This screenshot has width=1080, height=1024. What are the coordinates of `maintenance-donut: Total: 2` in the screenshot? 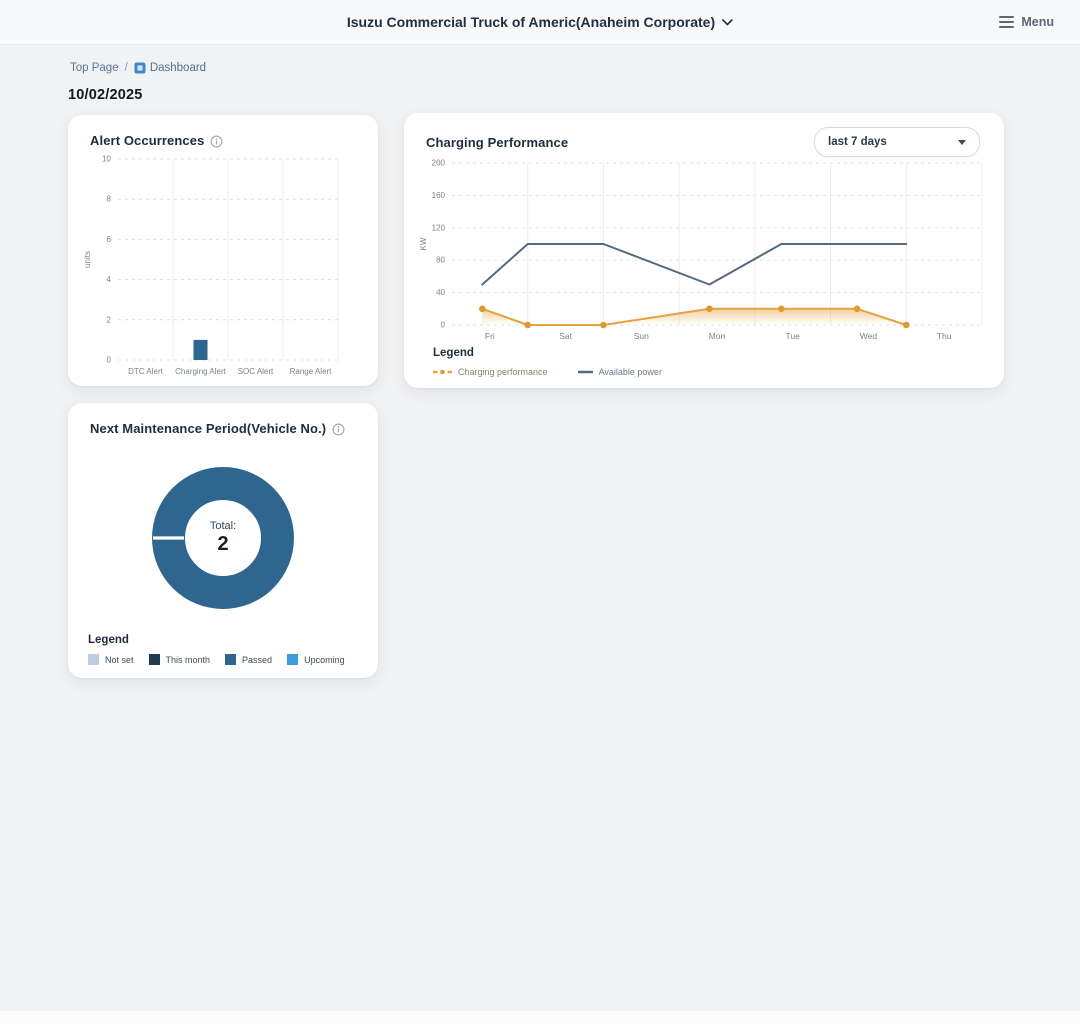 It's located at (223, 538).